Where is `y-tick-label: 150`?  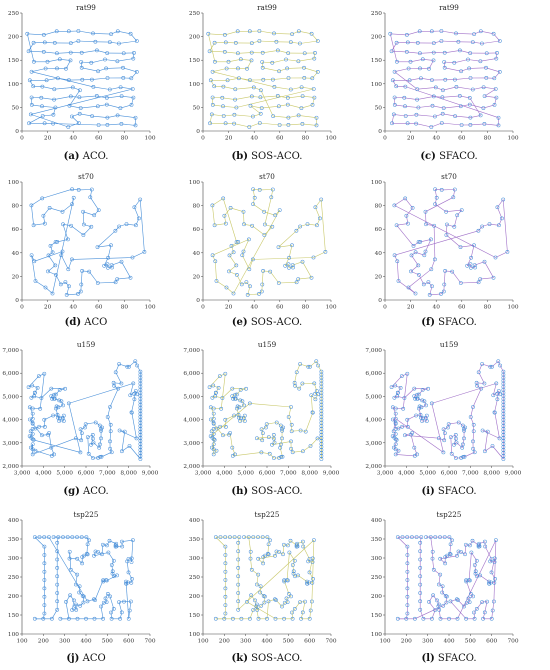
y-tick-label: 150 is located at coordinates (194, 61).